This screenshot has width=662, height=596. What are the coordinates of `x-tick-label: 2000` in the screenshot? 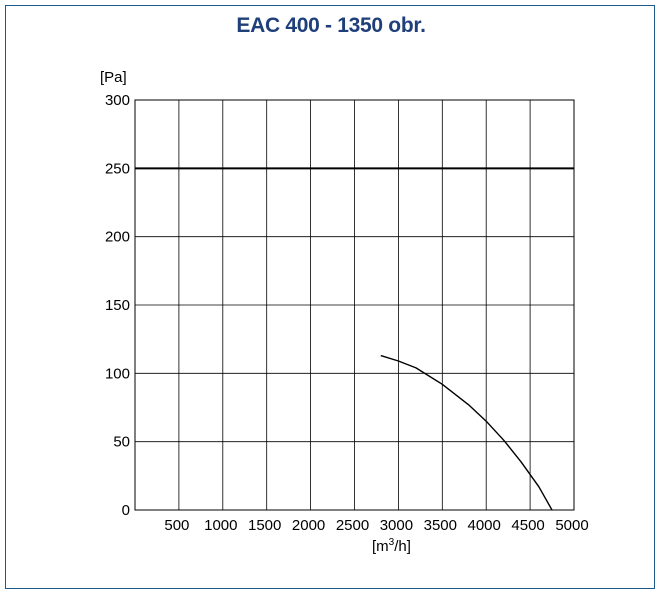 It's located at (308, 525).